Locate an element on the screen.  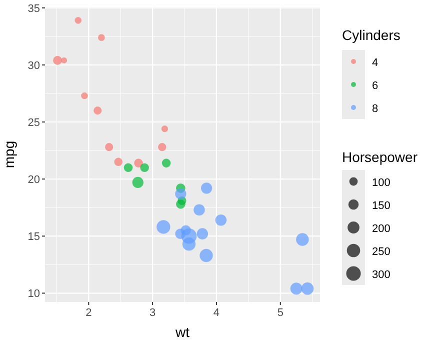
legend-label: 150 is located at coordinates (381, 206).